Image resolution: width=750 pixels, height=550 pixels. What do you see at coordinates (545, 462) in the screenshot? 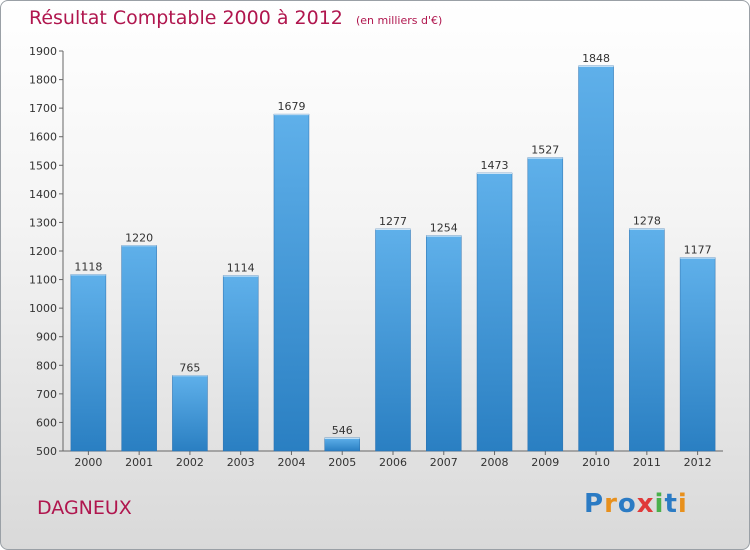
I see `x-tick-label-2009: 2009` at bounding box center [545, 462].